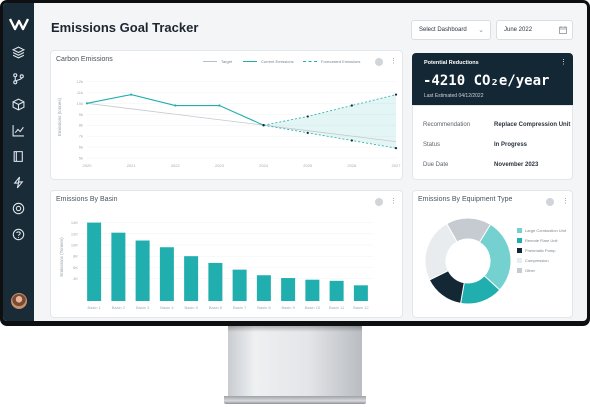 Image resolution: width=590 pixels, height=407 pixels. I want to click on chevron-down-icon: ⌄, so click(481, 30).